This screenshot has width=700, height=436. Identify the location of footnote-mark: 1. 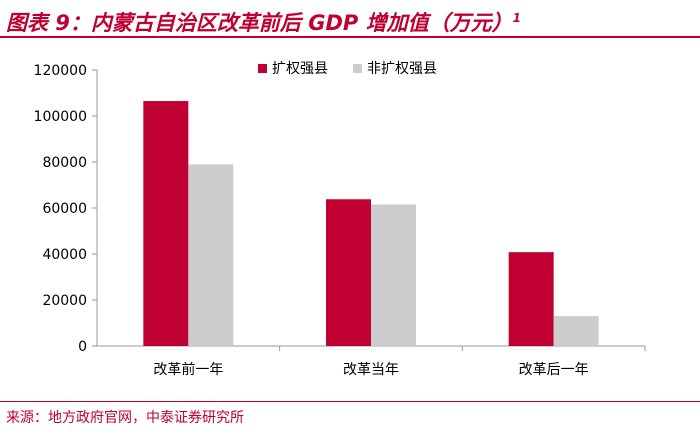
(516, 18).